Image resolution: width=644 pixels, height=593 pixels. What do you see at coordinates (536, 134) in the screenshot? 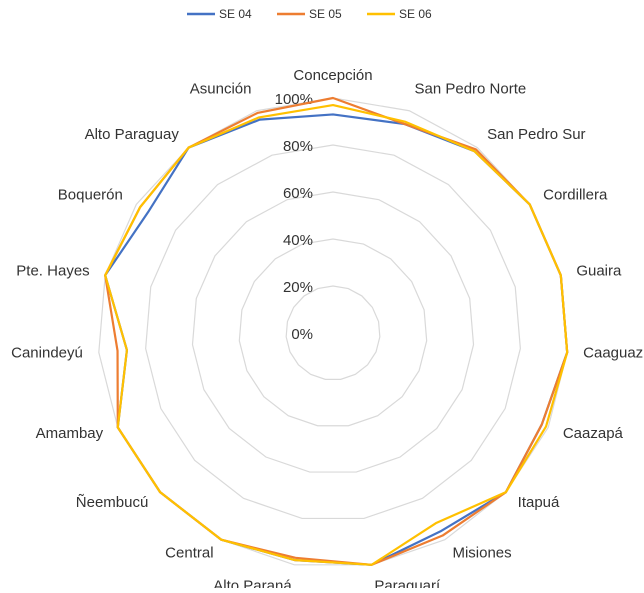
I see `category-label: San Pedro Sur` at bounding box center [536, 134].